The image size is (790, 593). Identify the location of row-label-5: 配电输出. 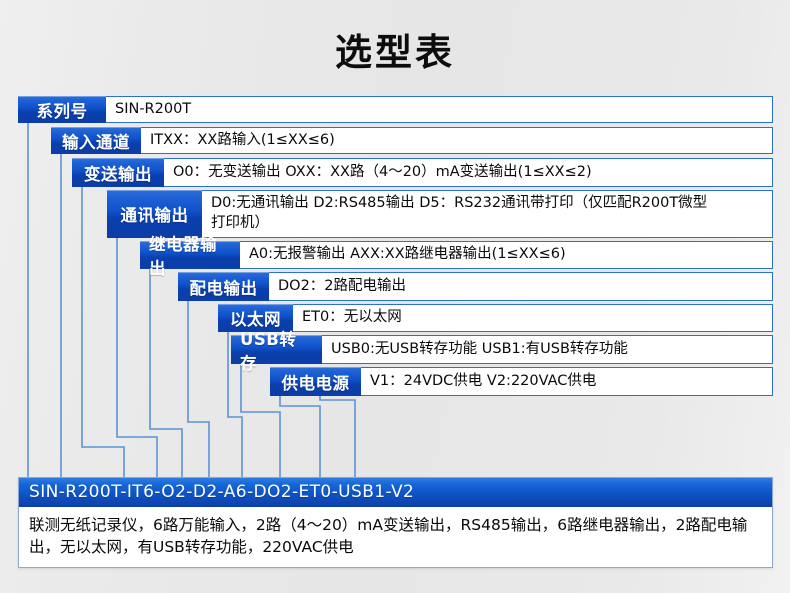
(223, 286).